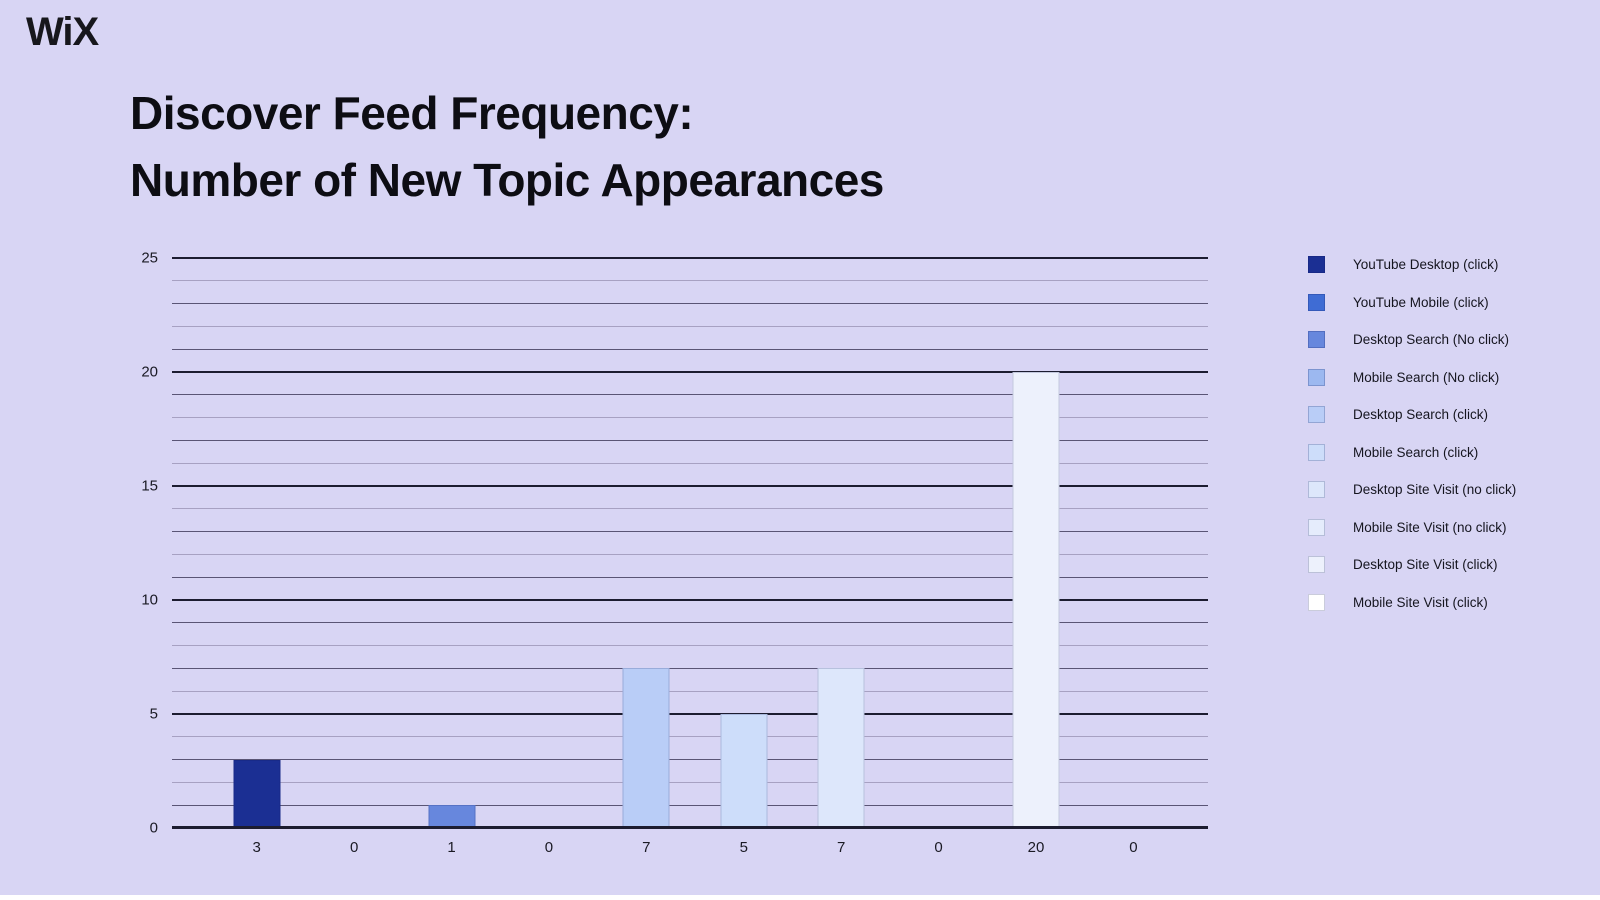 The height and width of the screenshot is (900, 1600). I want to click on x-value-label: 5, so click(743, 847).